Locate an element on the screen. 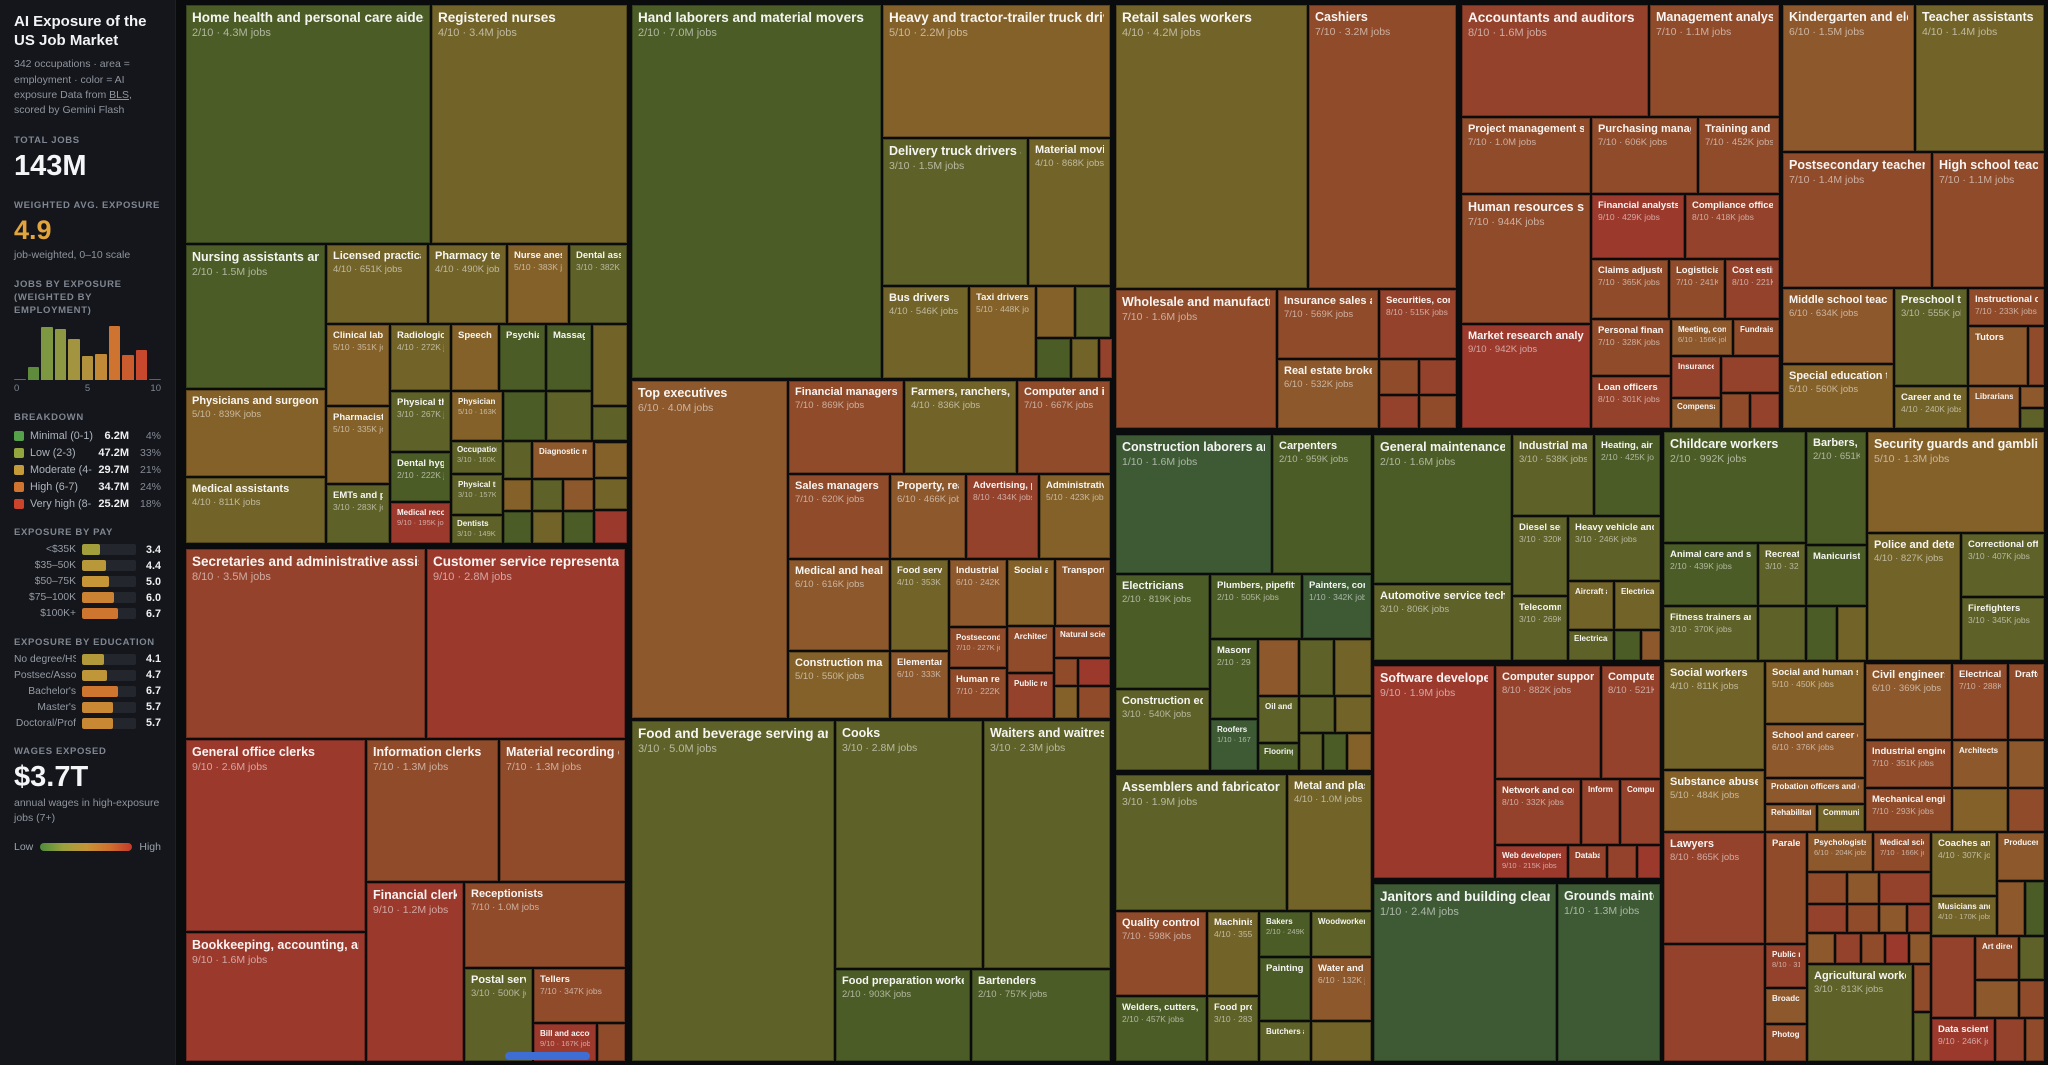 This screenshot has height=1065, width=2048. treemap-cell: Coaches and scouts4/10 · 307K jobs is located at coordinates (1964, 864).